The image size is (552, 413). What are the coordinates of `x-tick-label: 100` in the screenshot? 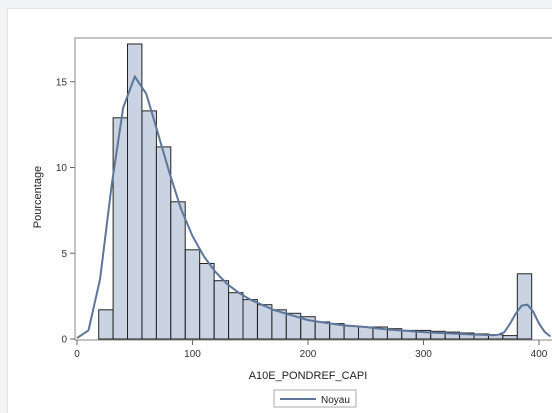 It's located at (192, 354).